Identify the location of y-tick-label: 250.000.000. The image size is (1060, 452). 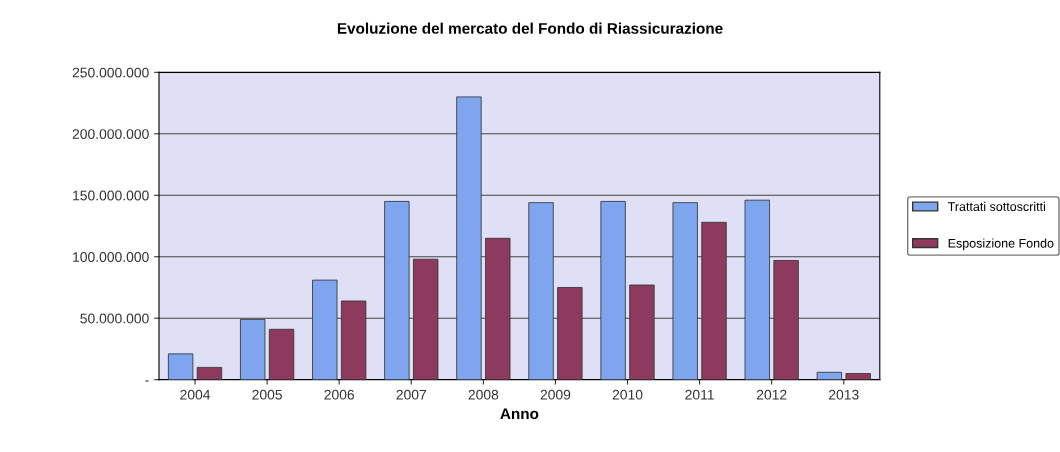
(110, 72).